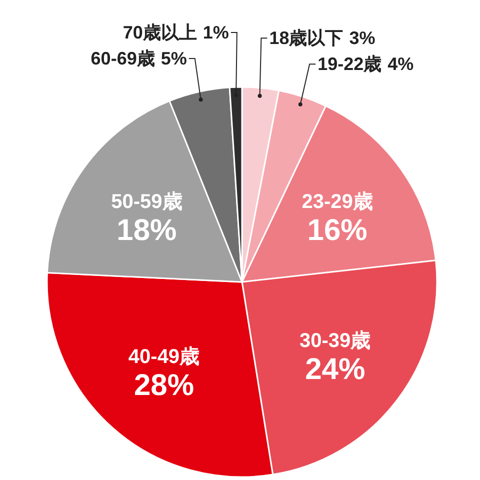  What do you see at coordinates (337, 231) in the screenshot?
I see `data-label: 16%` at bounding box center [337, 231].